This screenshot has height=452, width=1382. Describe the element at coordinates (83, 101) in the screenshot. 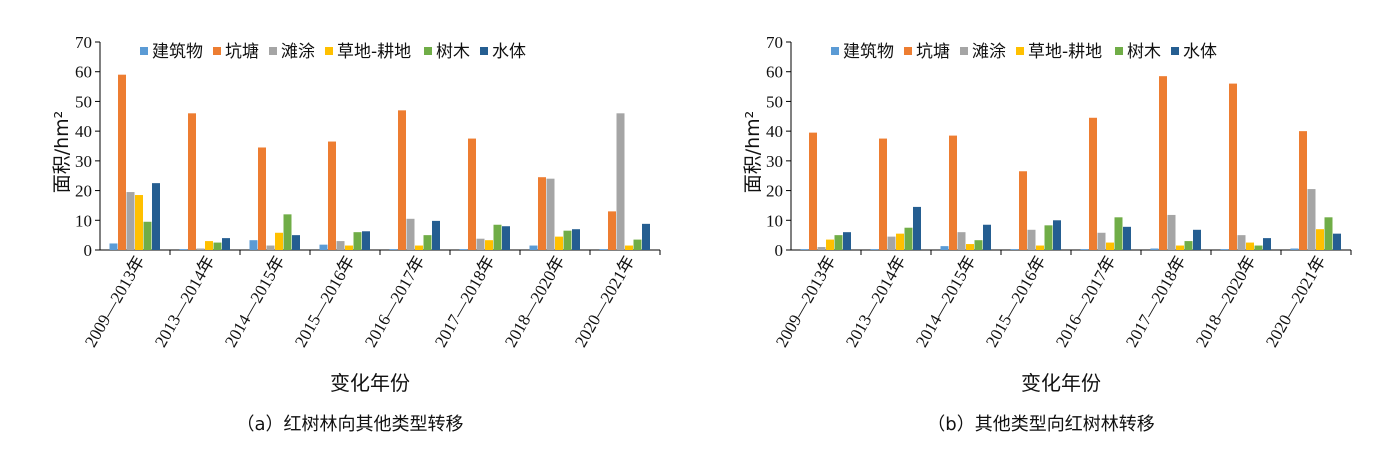

I see `y-tick-label: 50` at that location.